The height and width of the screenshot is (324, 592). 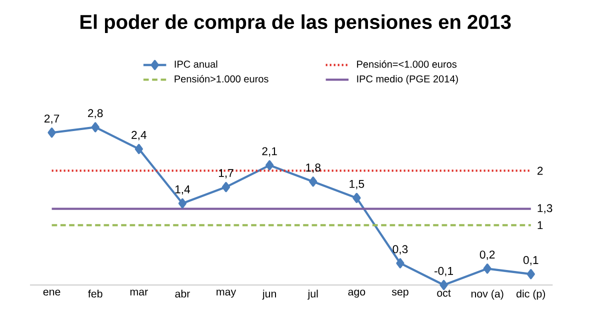 What do you see at coordinates (357, 185) in the screenshot?
I see `data-label: 1,5` at bounding box center [357, 185].